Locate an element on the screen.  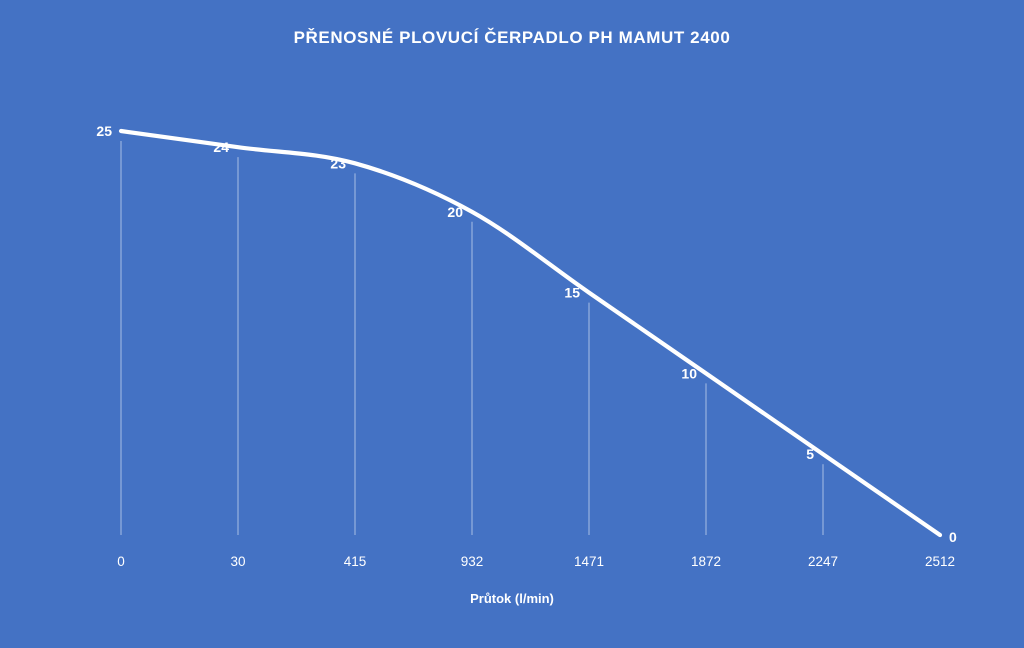
x-axis-tick-label: 1471 is located at coordinates (589, 561).